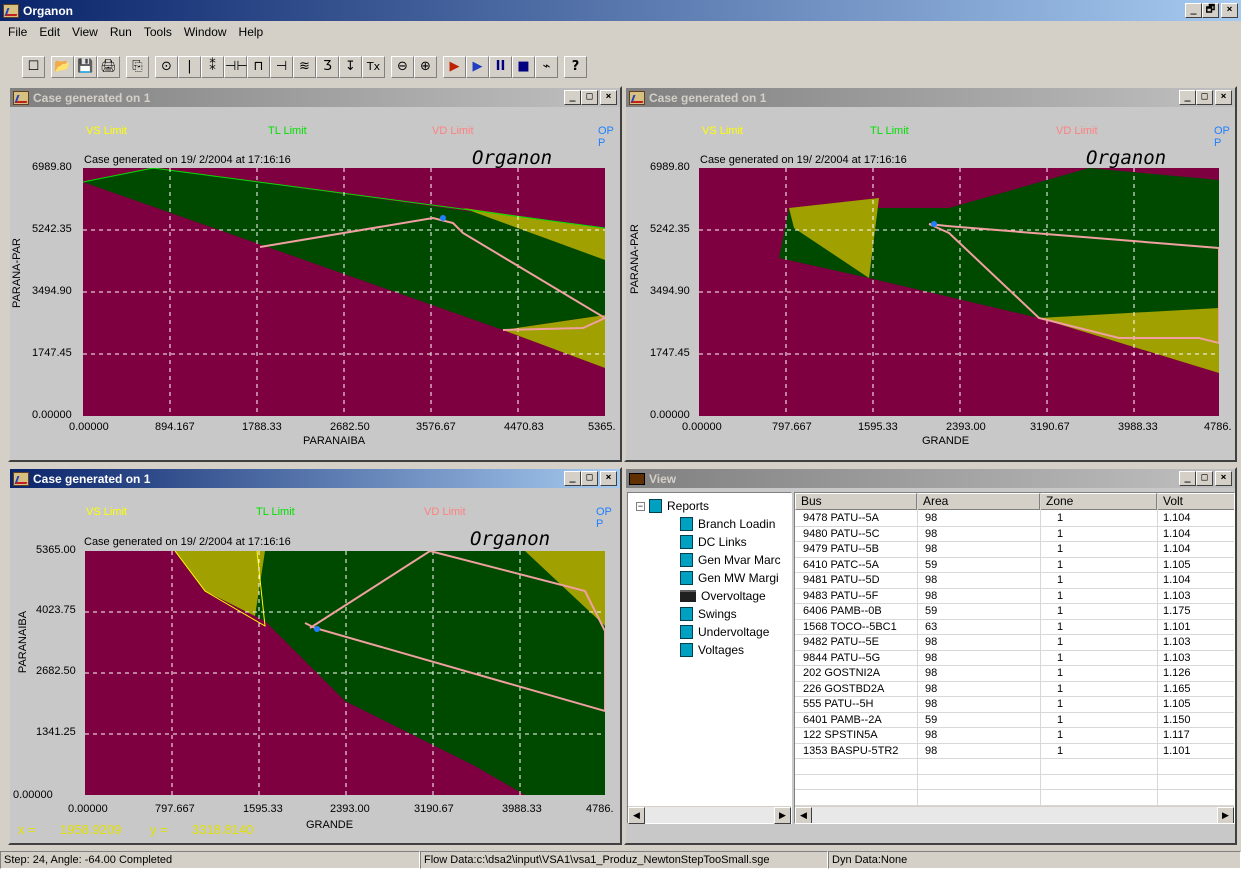  Describe the element at coordinates (640, 505) in the screenshot. I see `collapse-icon: −` at that location.